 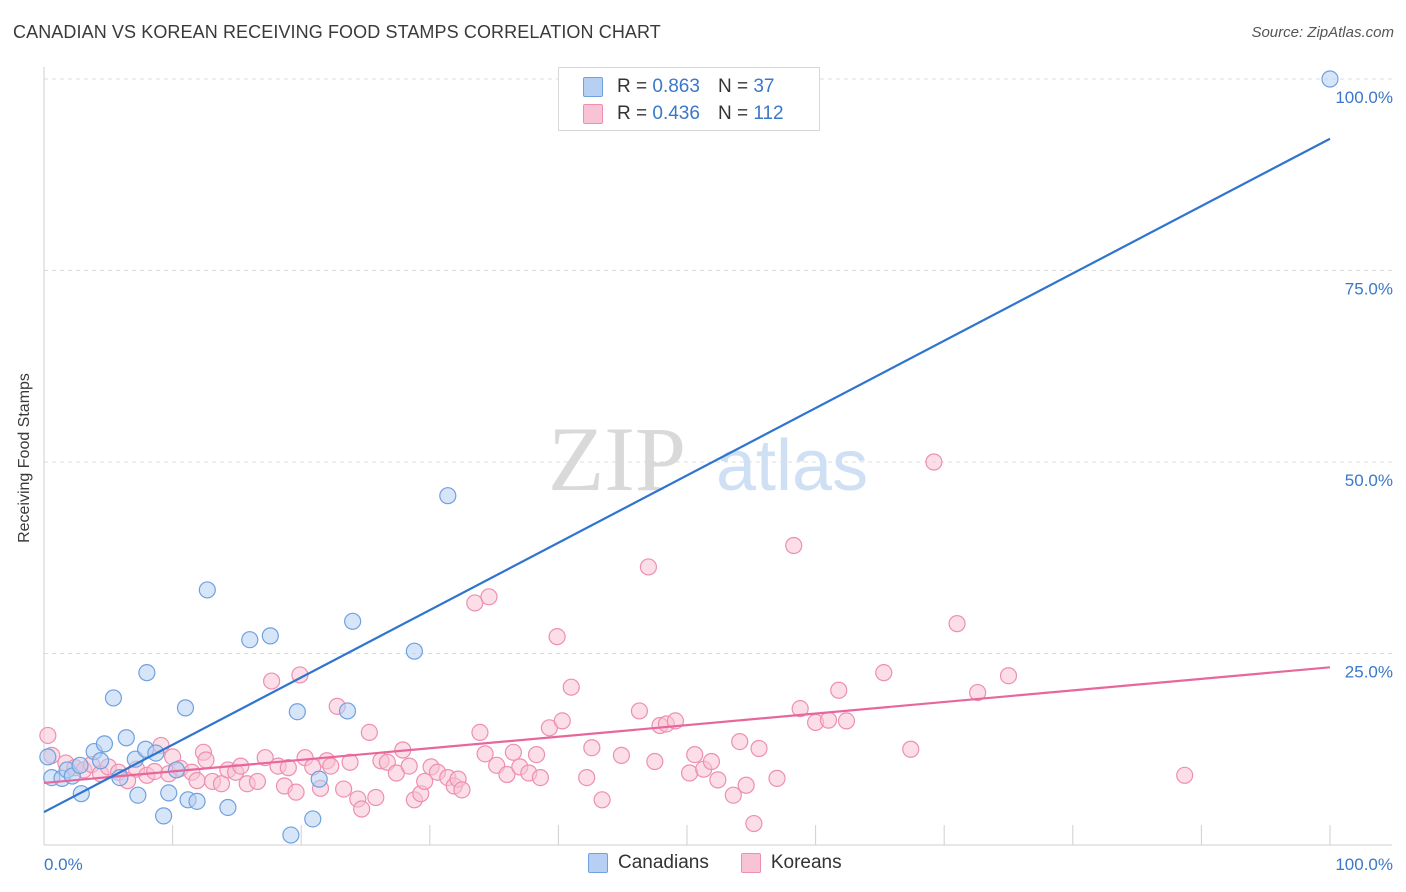 What do you see at coordinates (731, 863) in the screenshot?
I see `series-legend: Canadians Koreans` at bounding box center [731, 863].